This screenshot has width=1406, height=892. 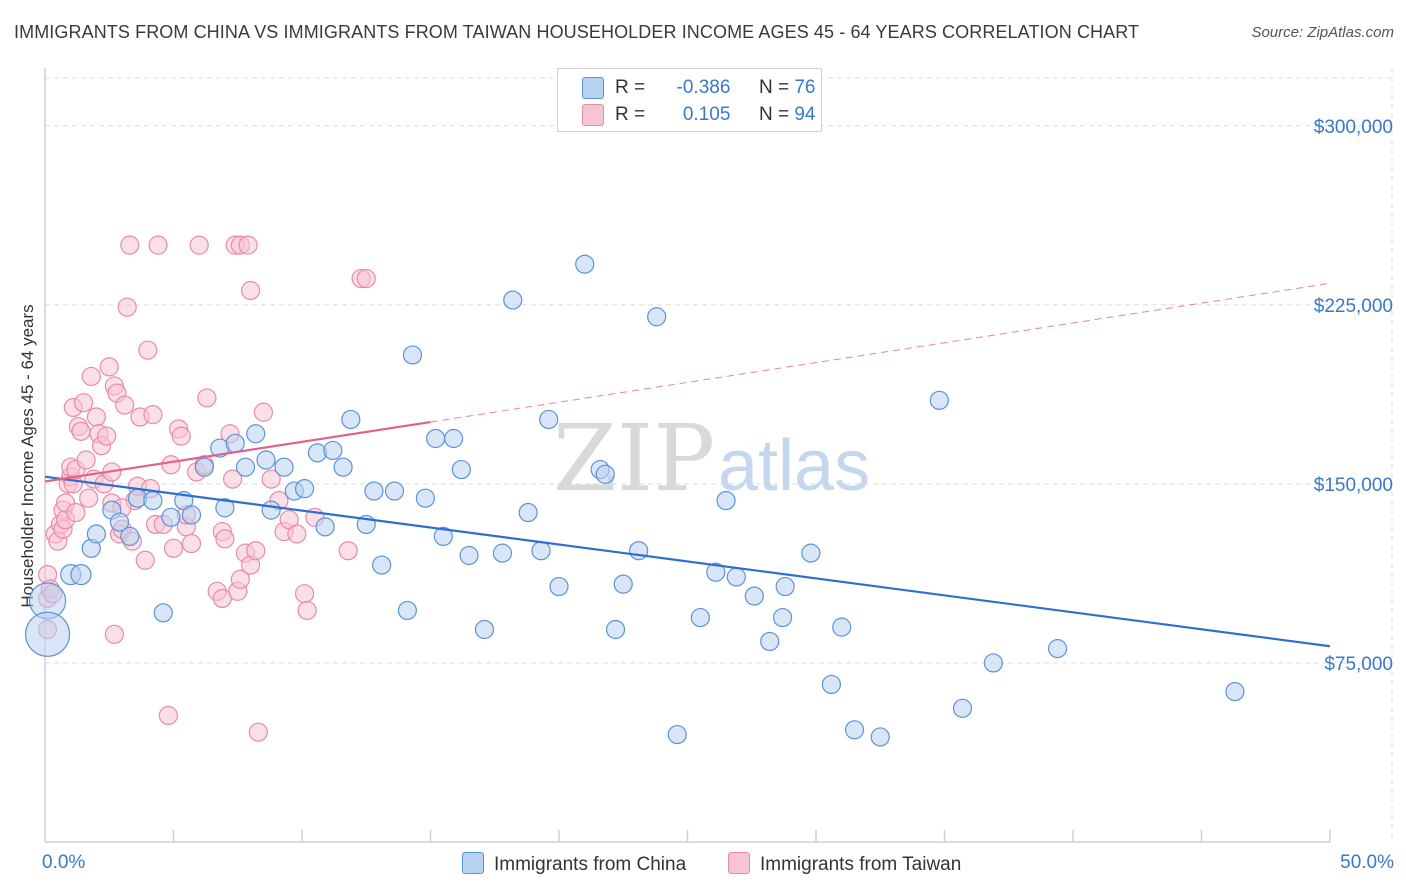 What do you see at coordinates (1353, 306) in the screenshot?
I see `y-tick-label: $225,000` at bounding box center [1353, 306].